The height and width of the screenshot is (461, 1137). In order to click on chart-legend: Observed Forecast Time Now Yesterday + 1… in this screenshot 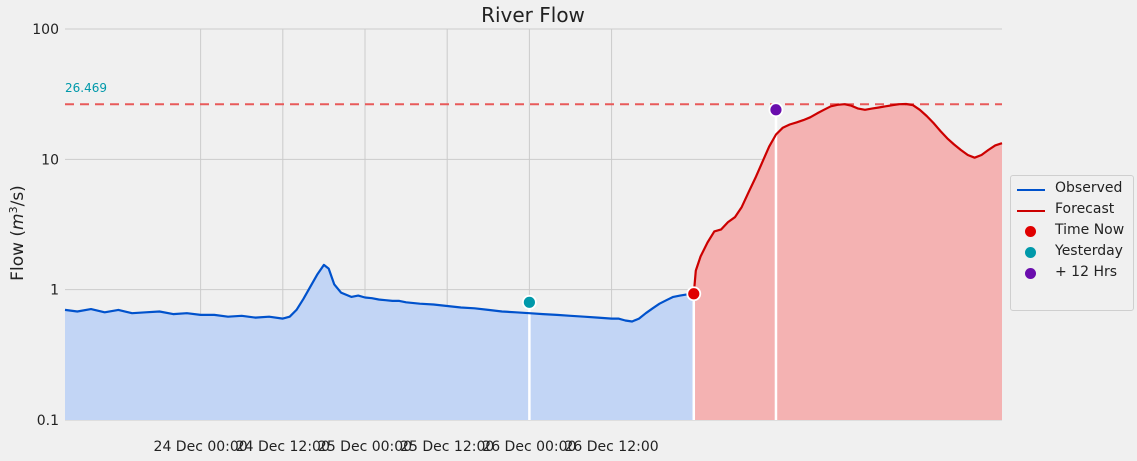, I will do `click(1072, 243)`.